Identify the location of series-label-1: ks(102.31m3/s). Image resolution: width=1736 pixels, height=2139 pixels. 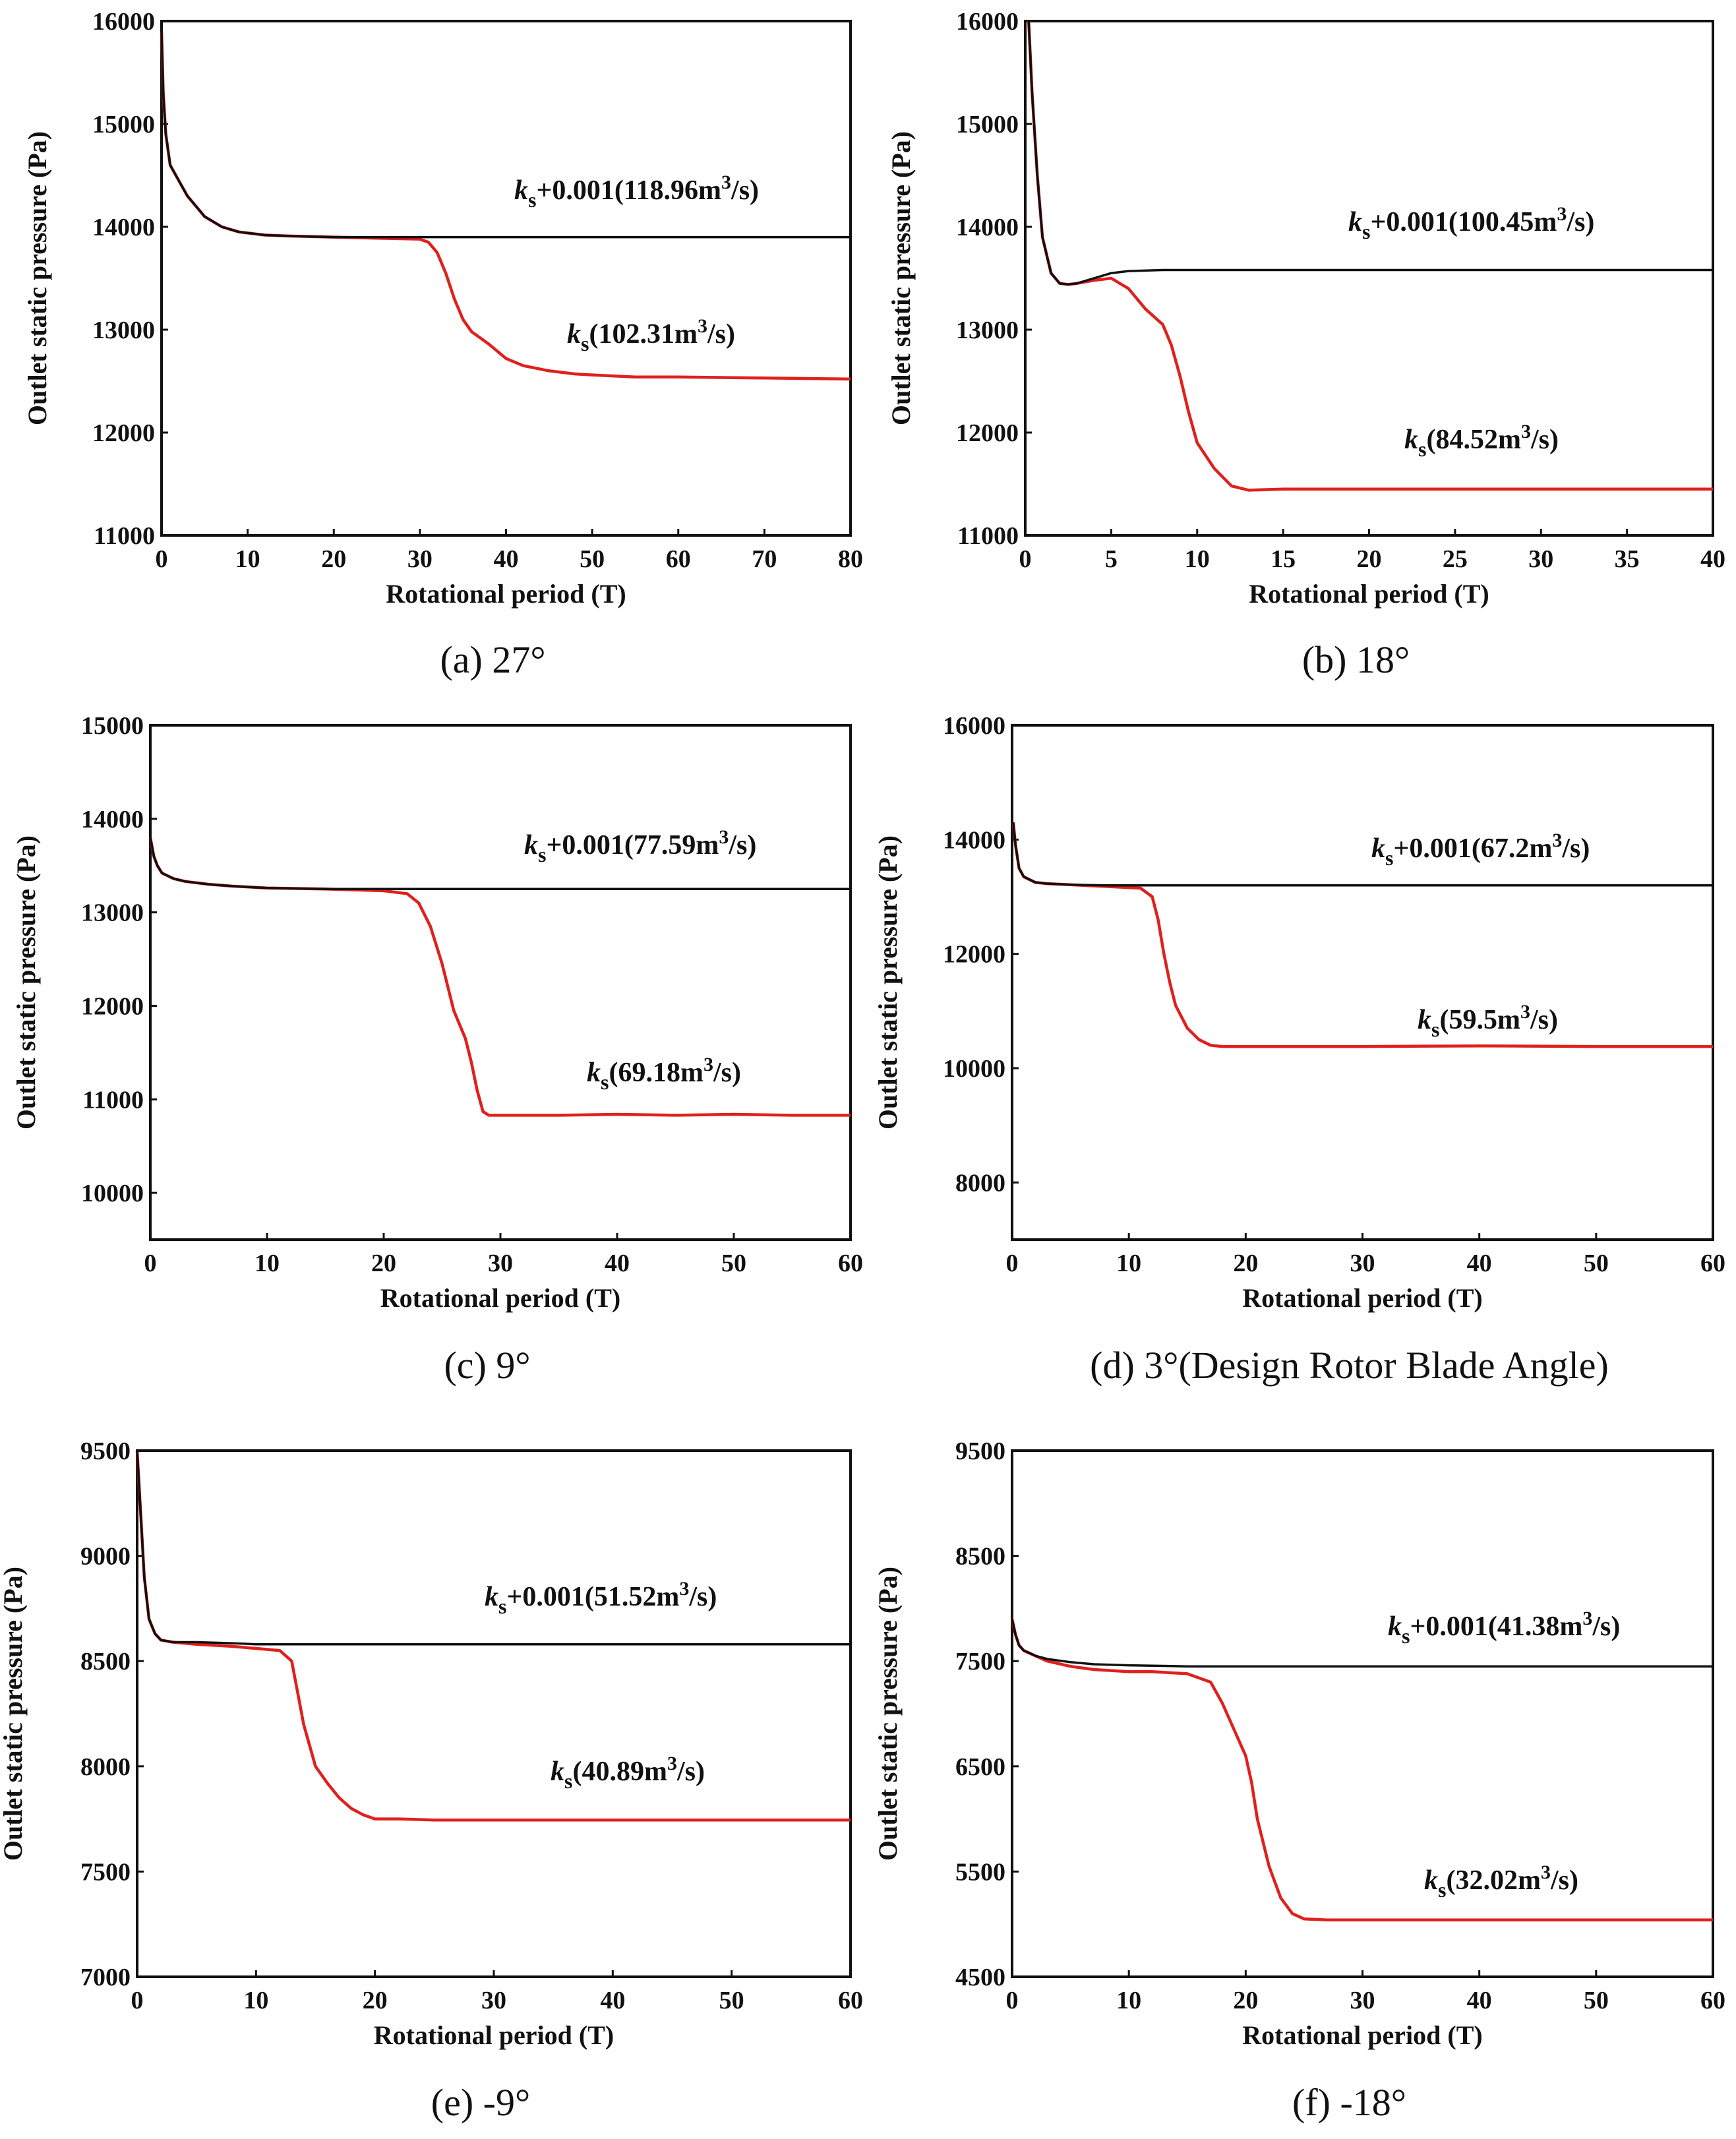
(651, 335).